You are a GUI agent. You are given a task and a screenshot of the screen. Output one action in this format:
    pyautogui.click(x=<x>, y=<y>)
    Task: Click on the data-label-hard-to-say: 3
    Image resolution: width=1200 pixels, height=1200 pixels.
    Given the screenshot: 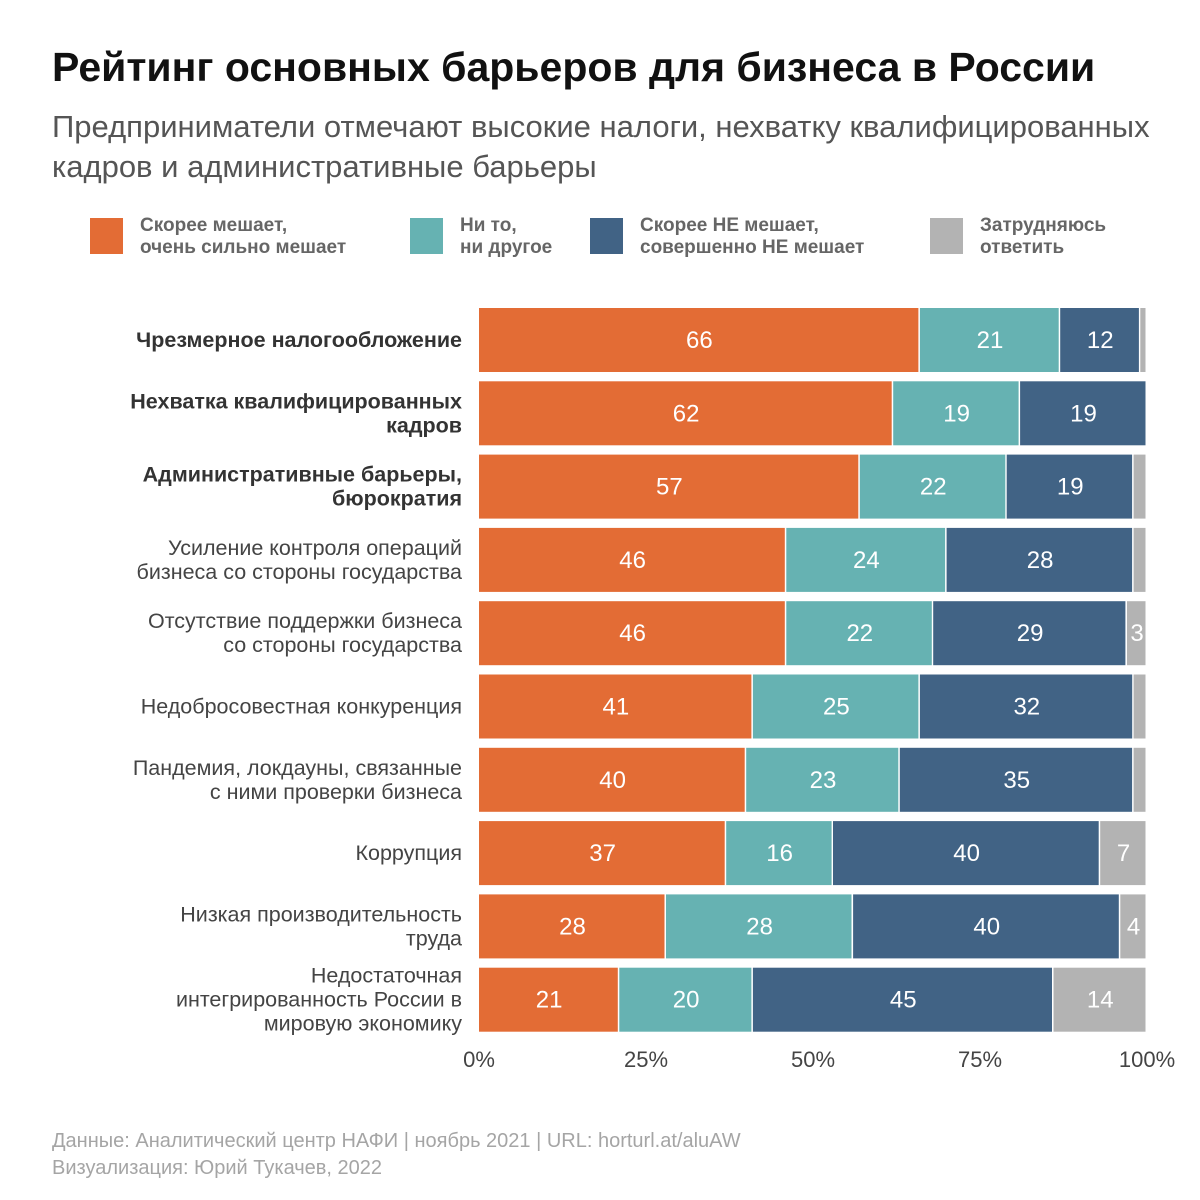 What is the action you would take?
    pyautogui.click(x=1136, y=633)
    